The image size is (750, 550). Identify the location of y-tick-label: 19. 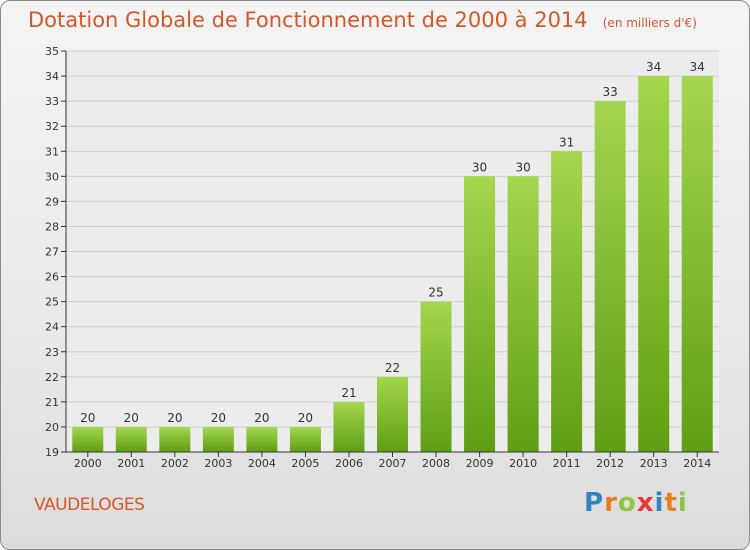
(52, 452).